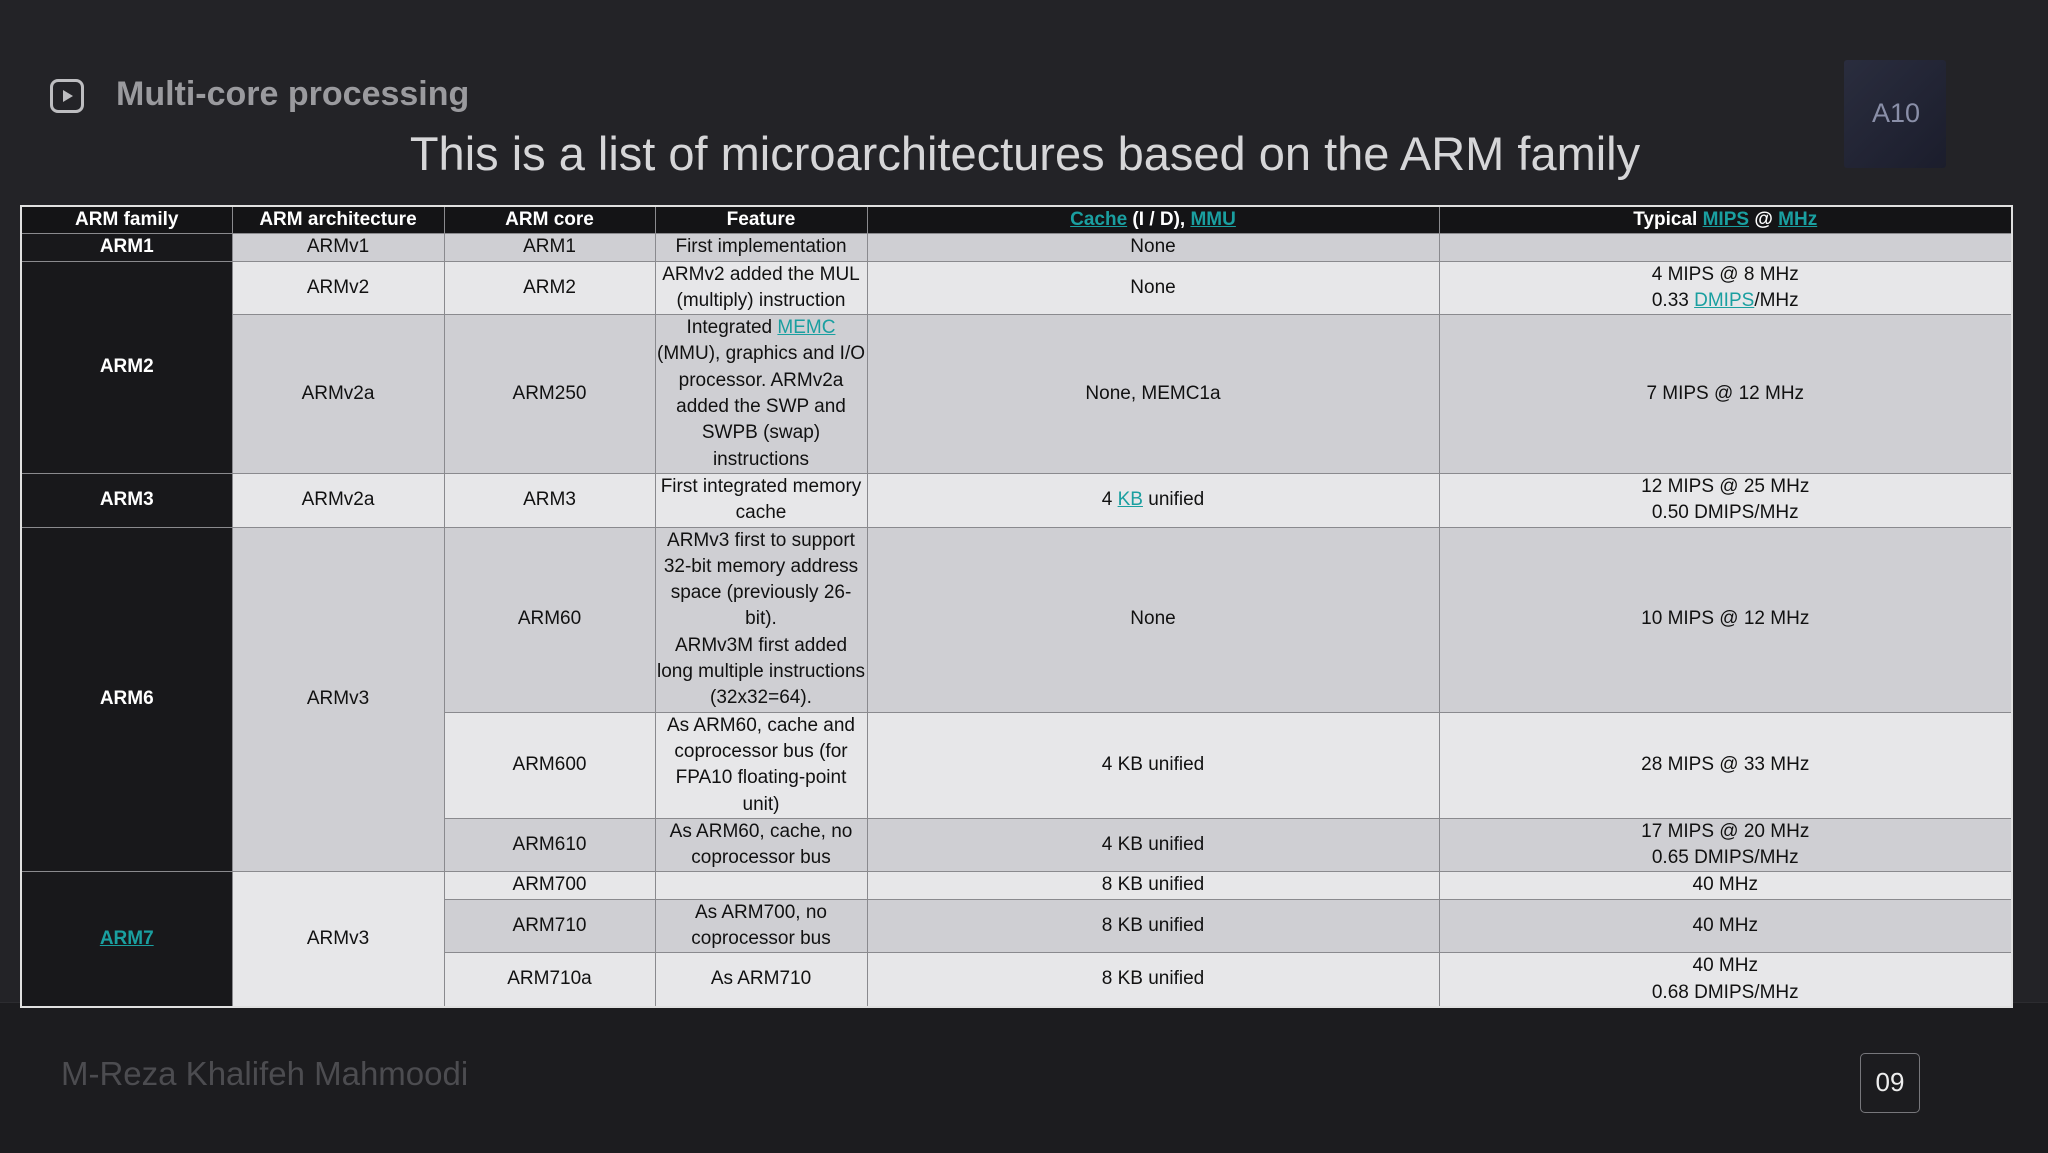 The image size is (2048, 1153). I want to click on link: MEMC, so click(806, 328).